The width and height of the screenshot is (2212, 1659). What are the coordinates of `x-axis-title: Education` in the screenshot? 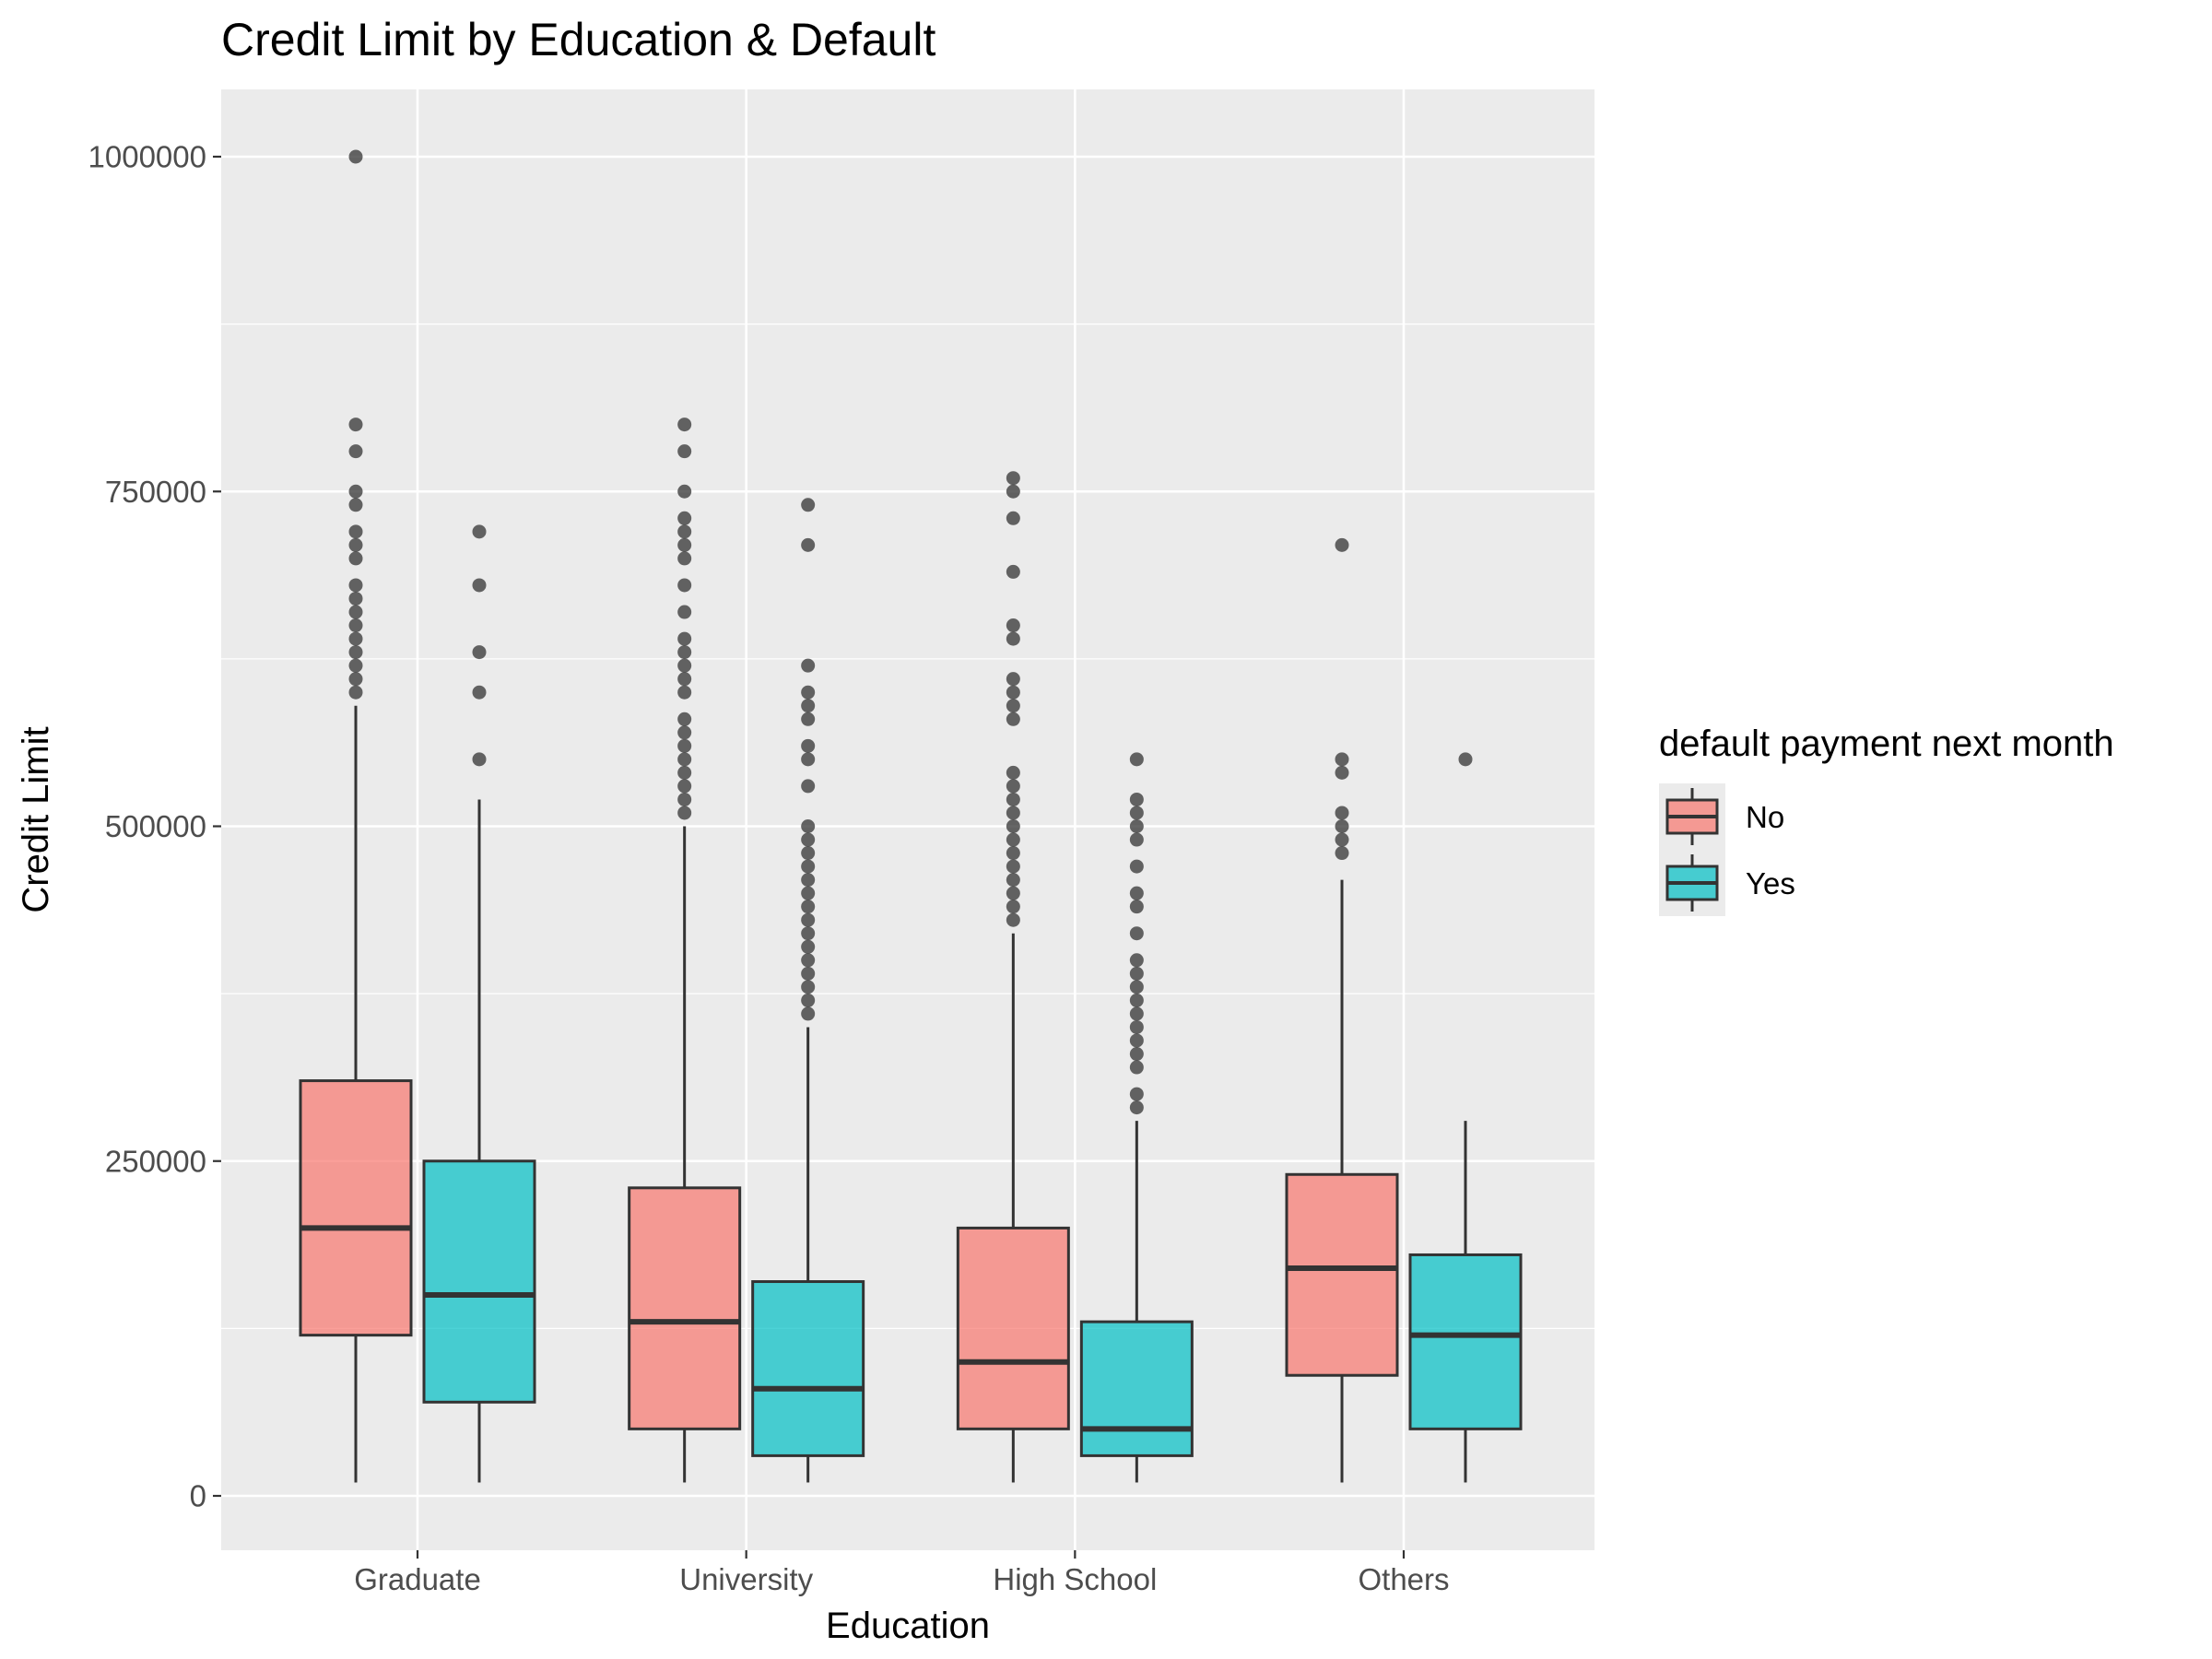 It's located at (908, 1626).